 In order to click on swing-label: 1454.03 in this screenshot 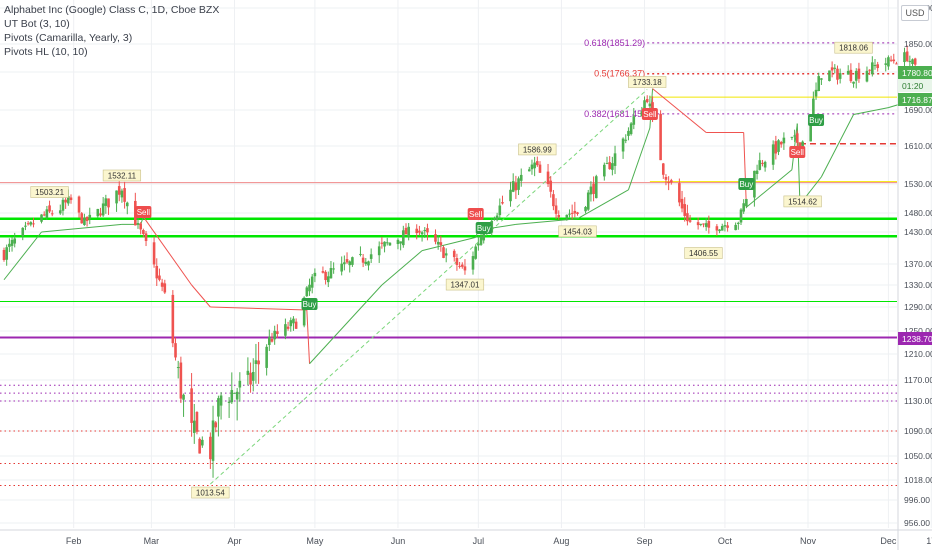, I will do `click(577, 231)`.